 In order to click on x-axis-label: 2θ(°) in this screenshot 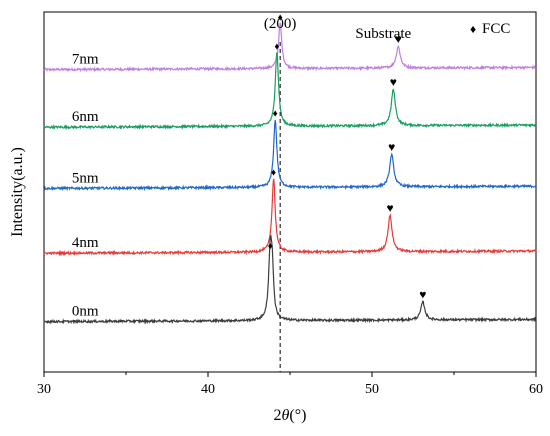, I will do `click(290, 415)`.